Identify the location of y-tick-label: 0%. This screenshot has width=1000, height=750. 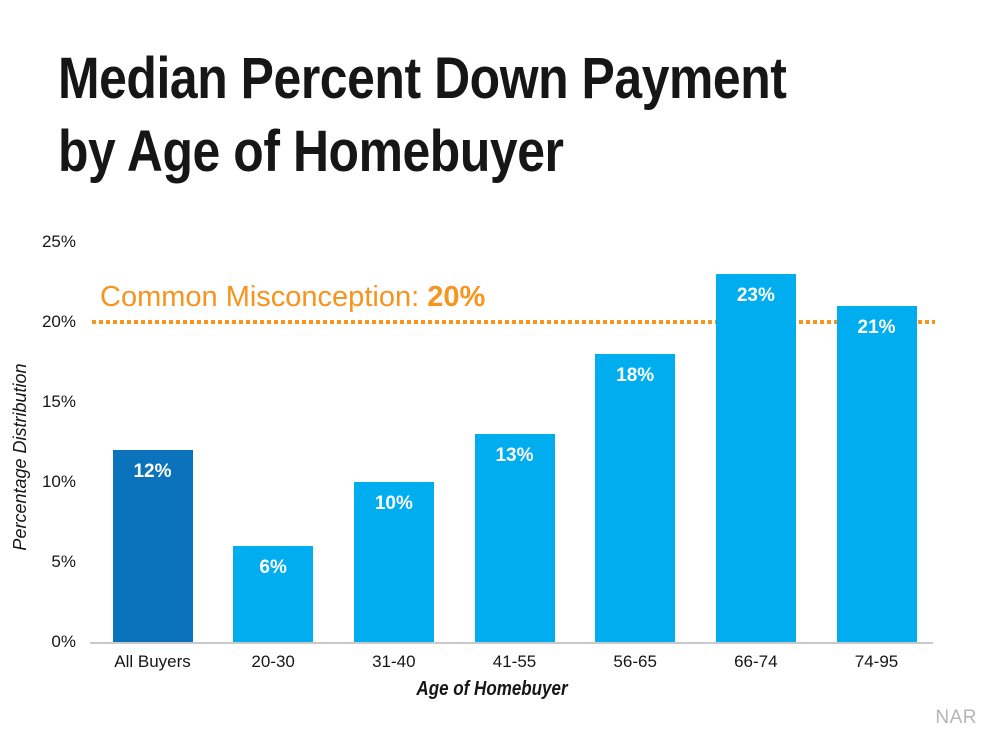
(63, 641).